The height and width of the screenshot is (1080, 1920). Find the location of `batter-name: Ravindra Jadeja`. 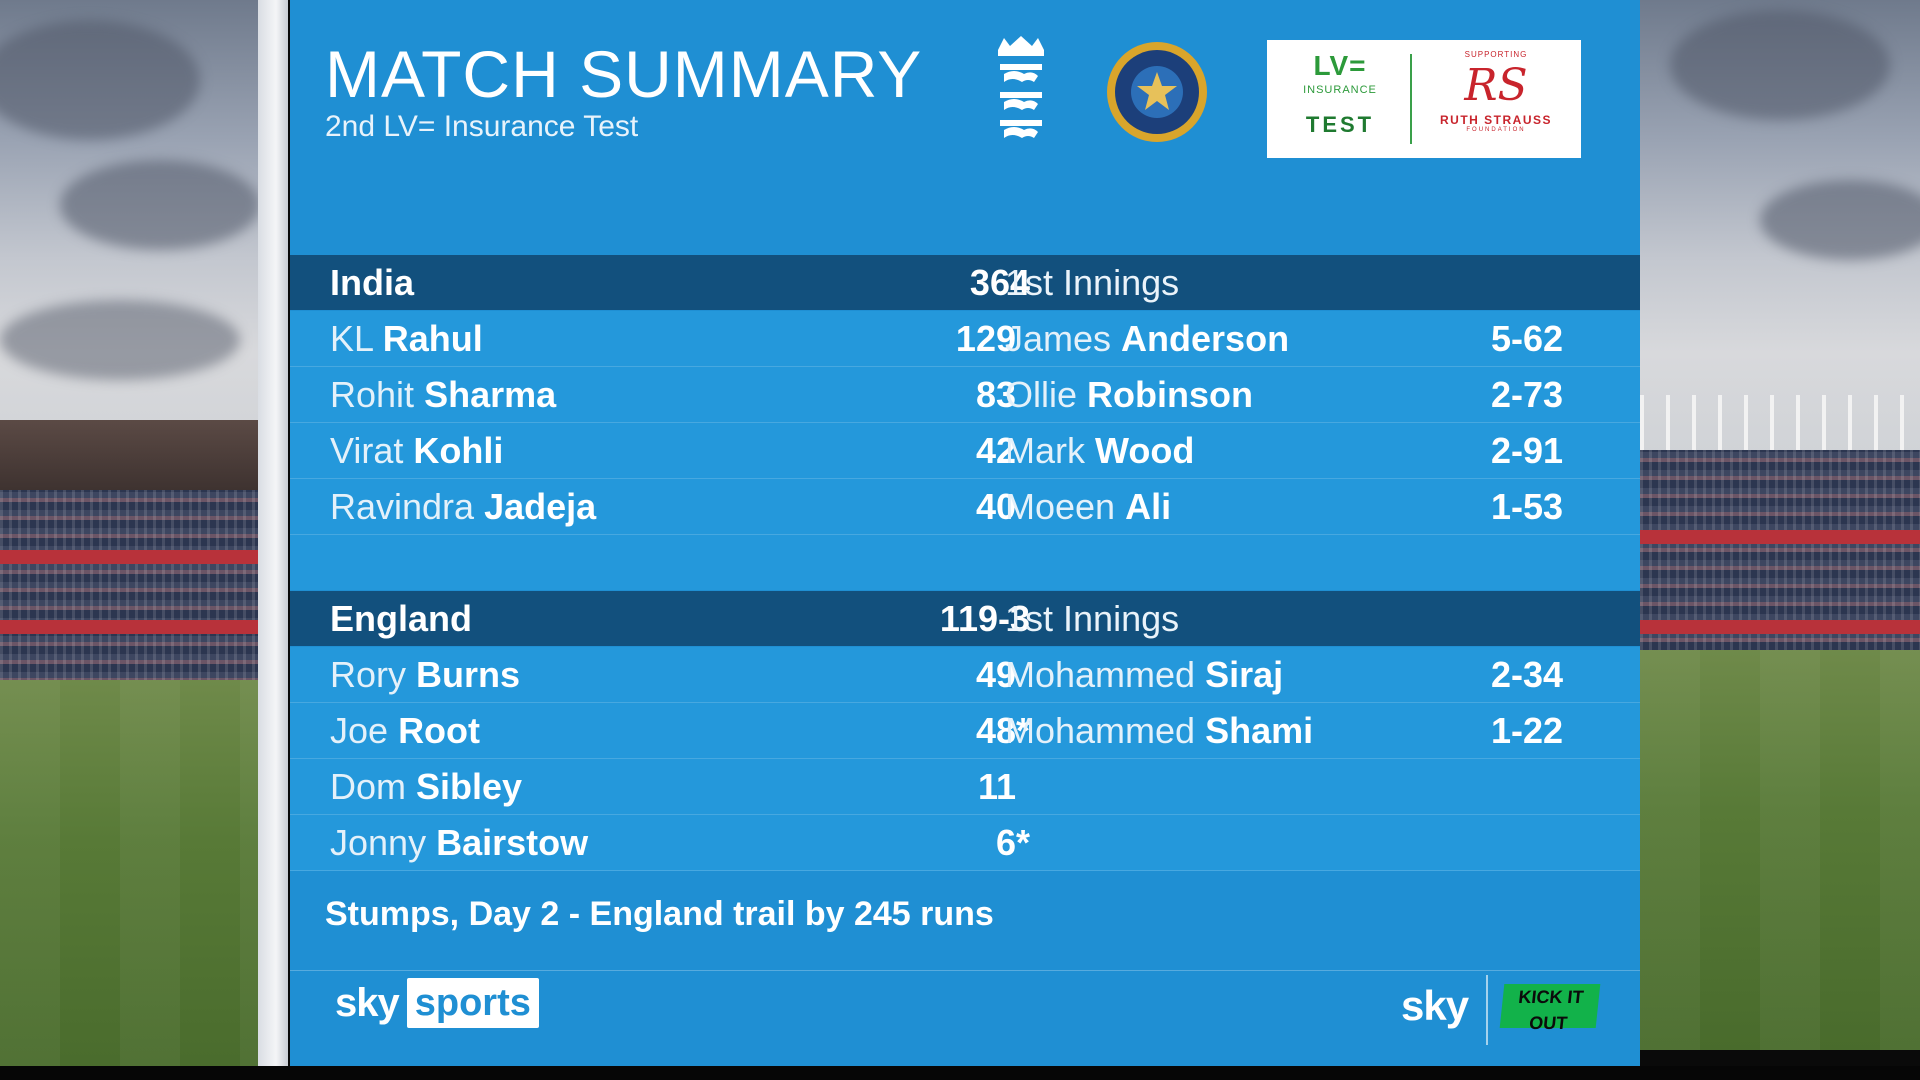

batter-name: Ravindra Jadeja is located at coordinates (463, 506).